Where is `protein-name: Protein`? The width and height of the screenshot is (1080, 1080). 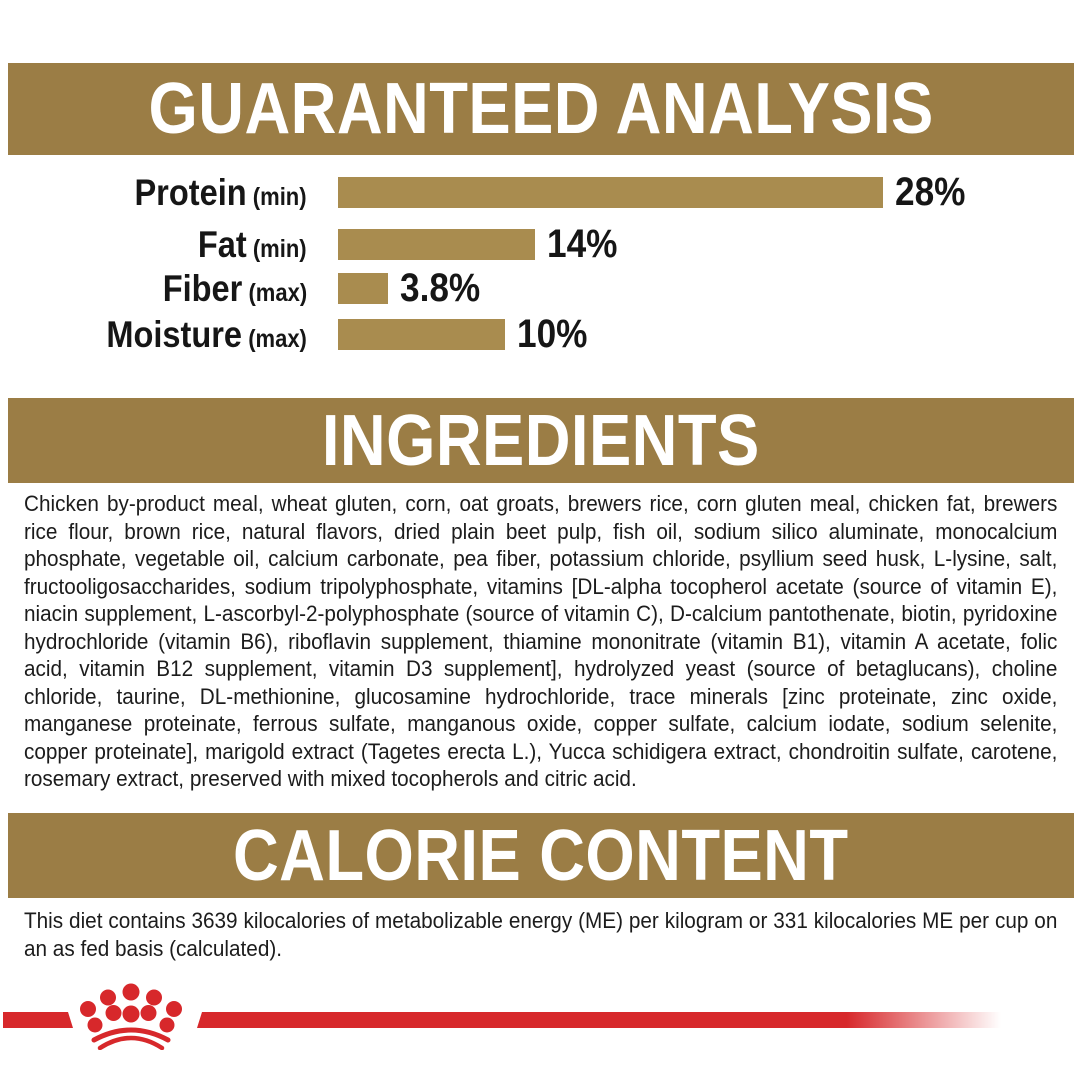 protein-name: Protein is located at coordinates (191, 192).